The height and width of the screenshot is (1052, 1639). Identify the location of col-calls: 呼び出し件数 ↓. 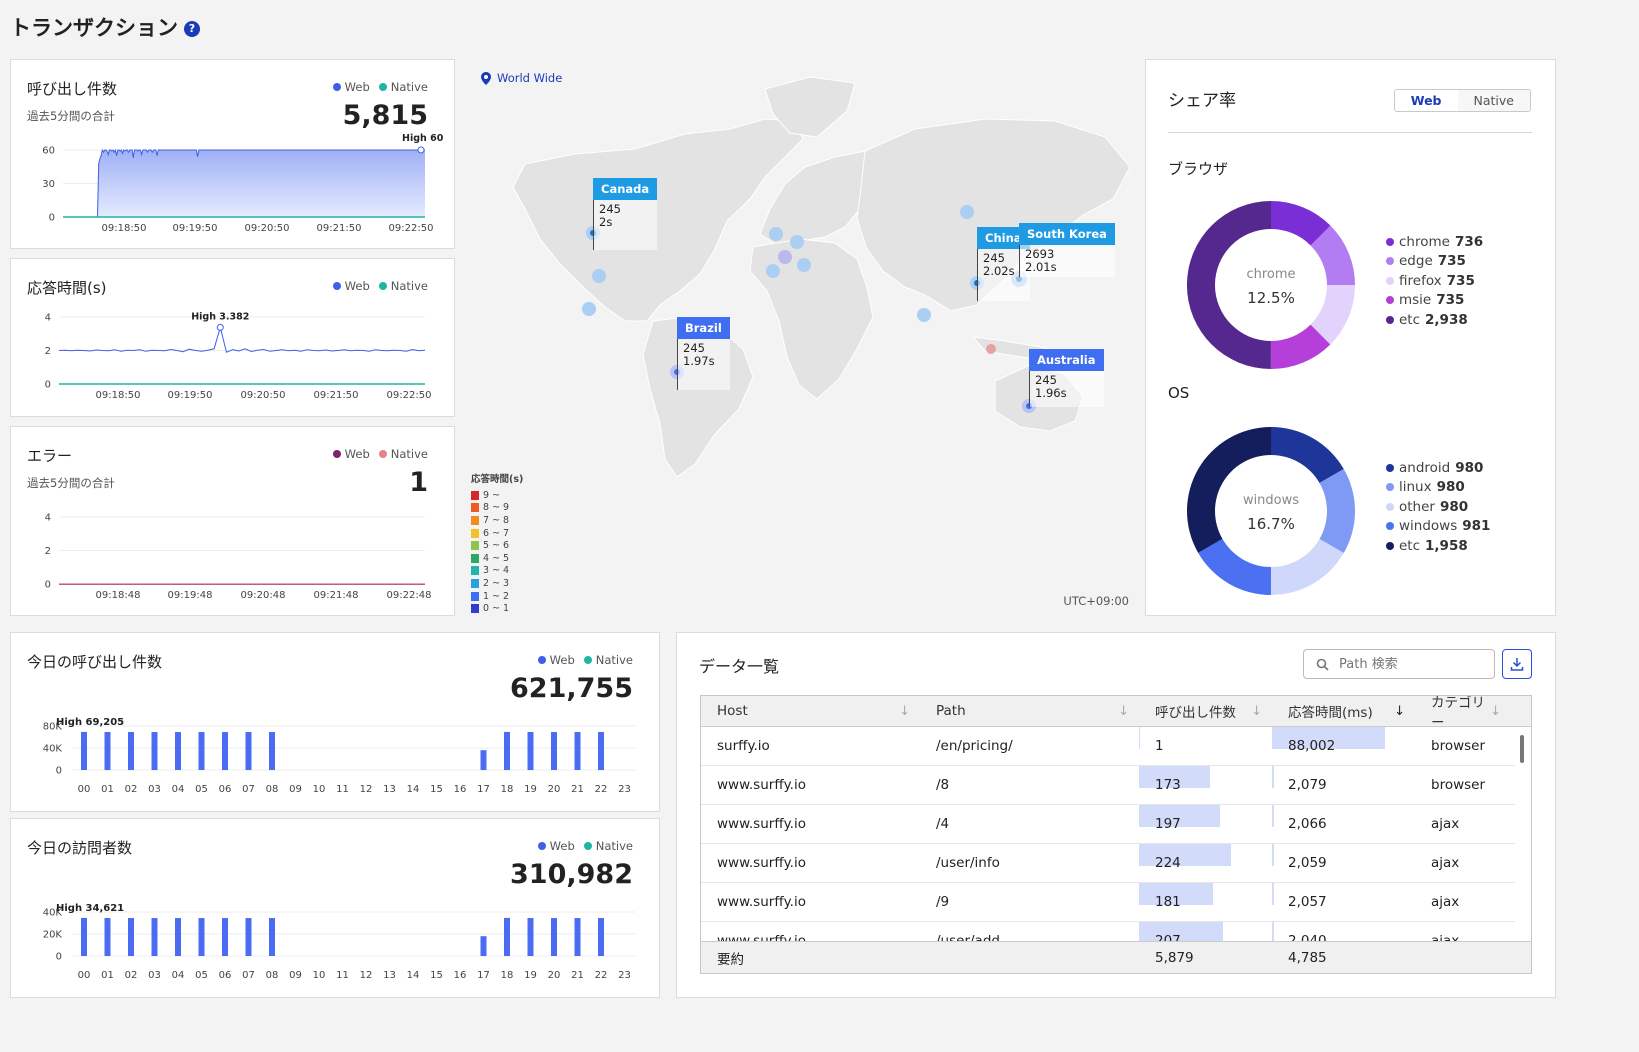
(1205, 711).